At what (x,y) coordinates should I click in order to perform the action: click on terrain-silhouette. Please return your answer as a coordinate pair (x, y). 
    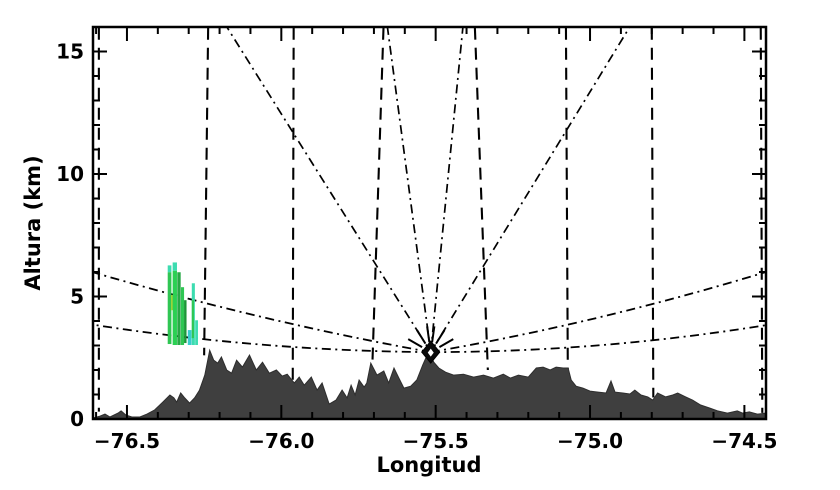
    Looking at the image, I should click on (429, 384).